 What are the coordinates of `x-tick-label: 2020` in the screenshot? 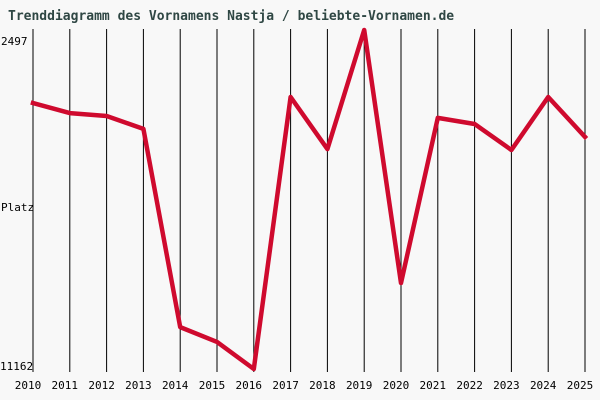 It's located at (396, 385).